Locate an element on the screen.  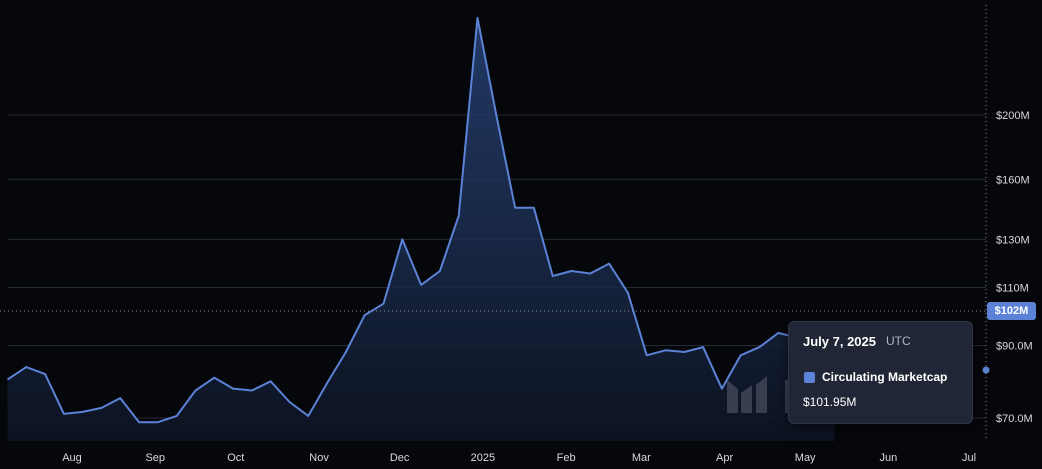
x-tick-label: Jul is located at coordinates (969, 458).